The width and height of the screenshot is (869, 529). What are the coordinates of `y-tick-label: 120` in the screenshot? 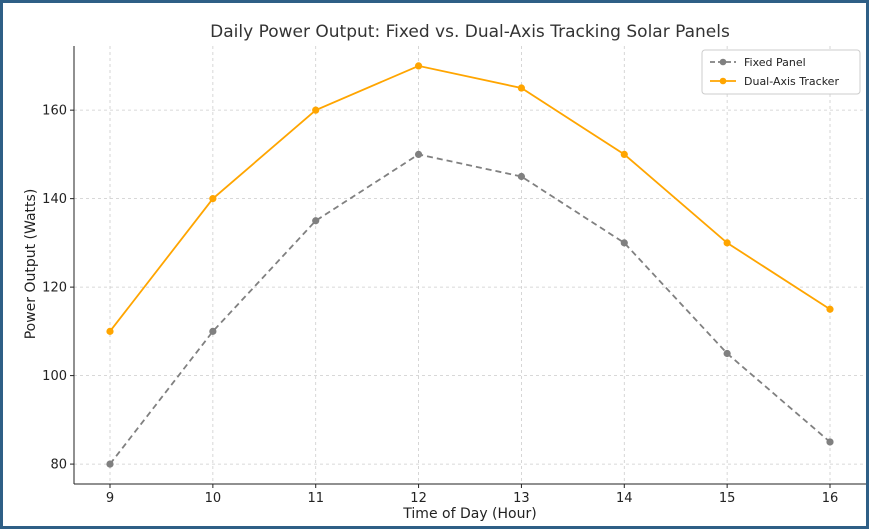 It's located at (54, 288).